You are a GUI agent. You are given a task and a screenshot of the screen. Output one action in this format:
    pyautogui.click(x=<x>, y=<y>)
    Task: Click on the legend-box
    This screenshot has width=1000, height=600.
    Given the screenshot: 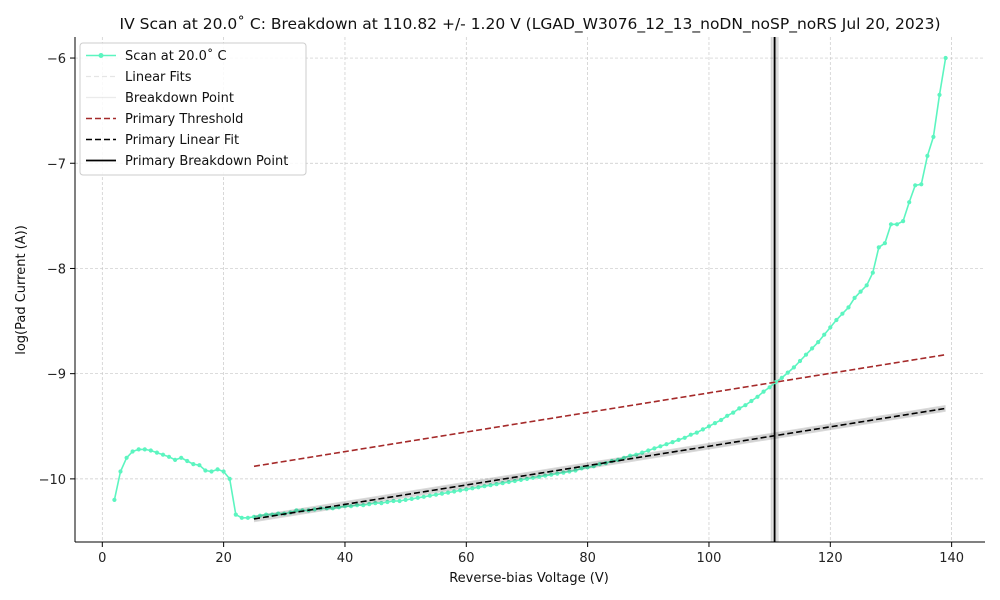 What is the action you would take?
    pyautogui.click(x=193, y=109)
    